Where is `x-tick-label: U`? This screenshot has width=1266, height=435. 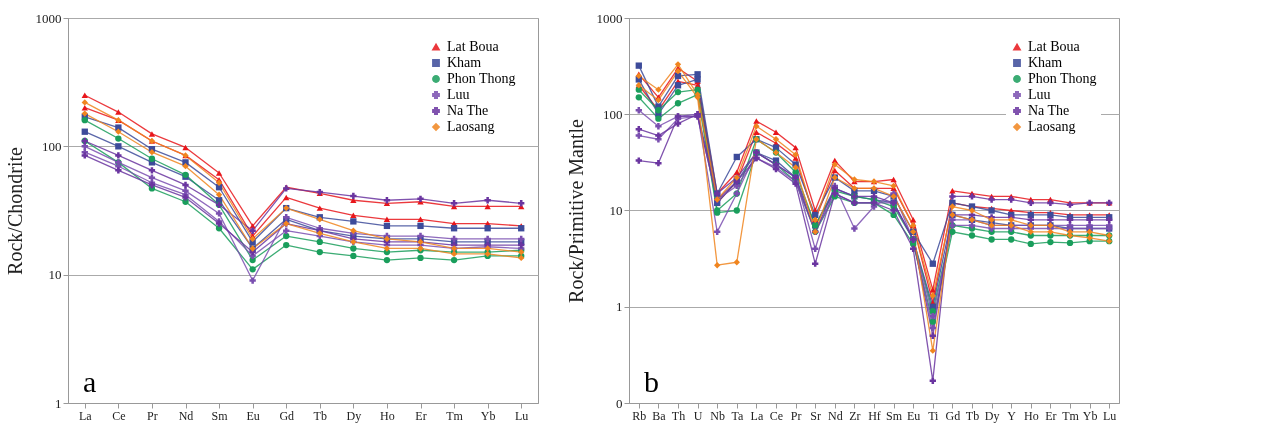
x-tick-label: U is located at coordinates (698, 415).